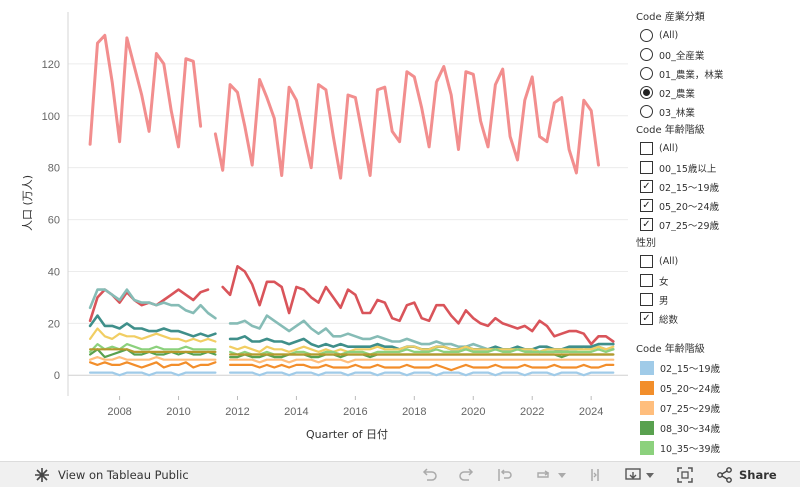 This screenshot has width=800, height=487. Describe the element at coordinates (689, 188) in the screenshot. I see `age-option-label: 02_15～19歳` at that location.